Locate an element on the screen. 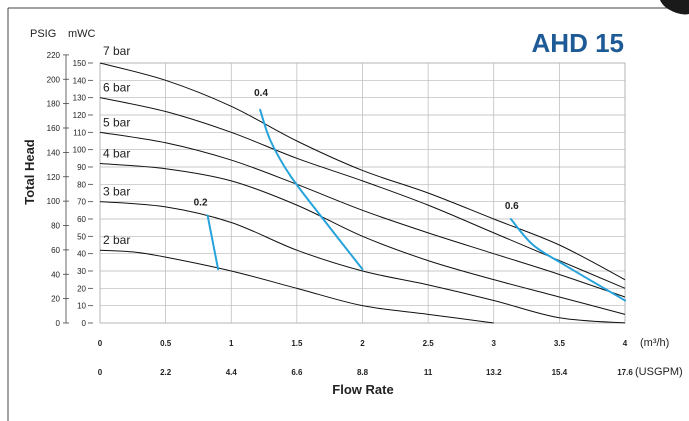 The width and height of the screenshot is (689, 421). x-tick-label-secondary: 4.4 is located at coordinates (232, 372).